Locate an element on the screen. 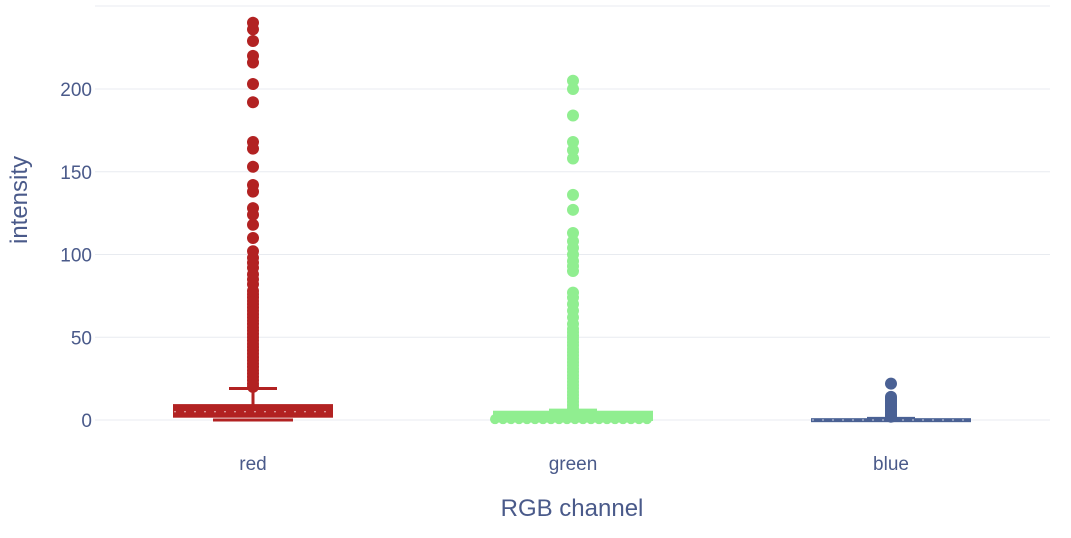 The image size is (1071, 538). box-red is located at coordinates (253, 404).